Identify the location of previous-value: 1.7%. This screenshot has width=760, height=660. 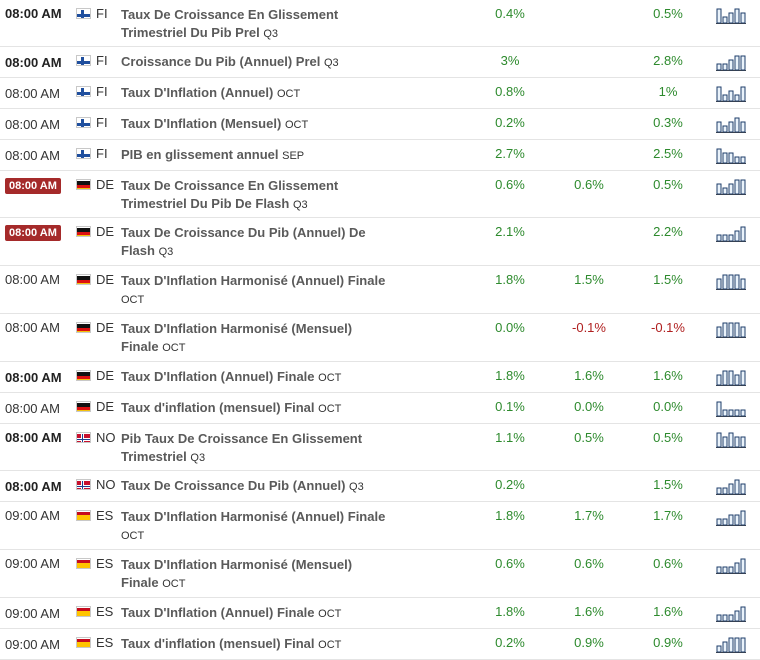
(668, 515).